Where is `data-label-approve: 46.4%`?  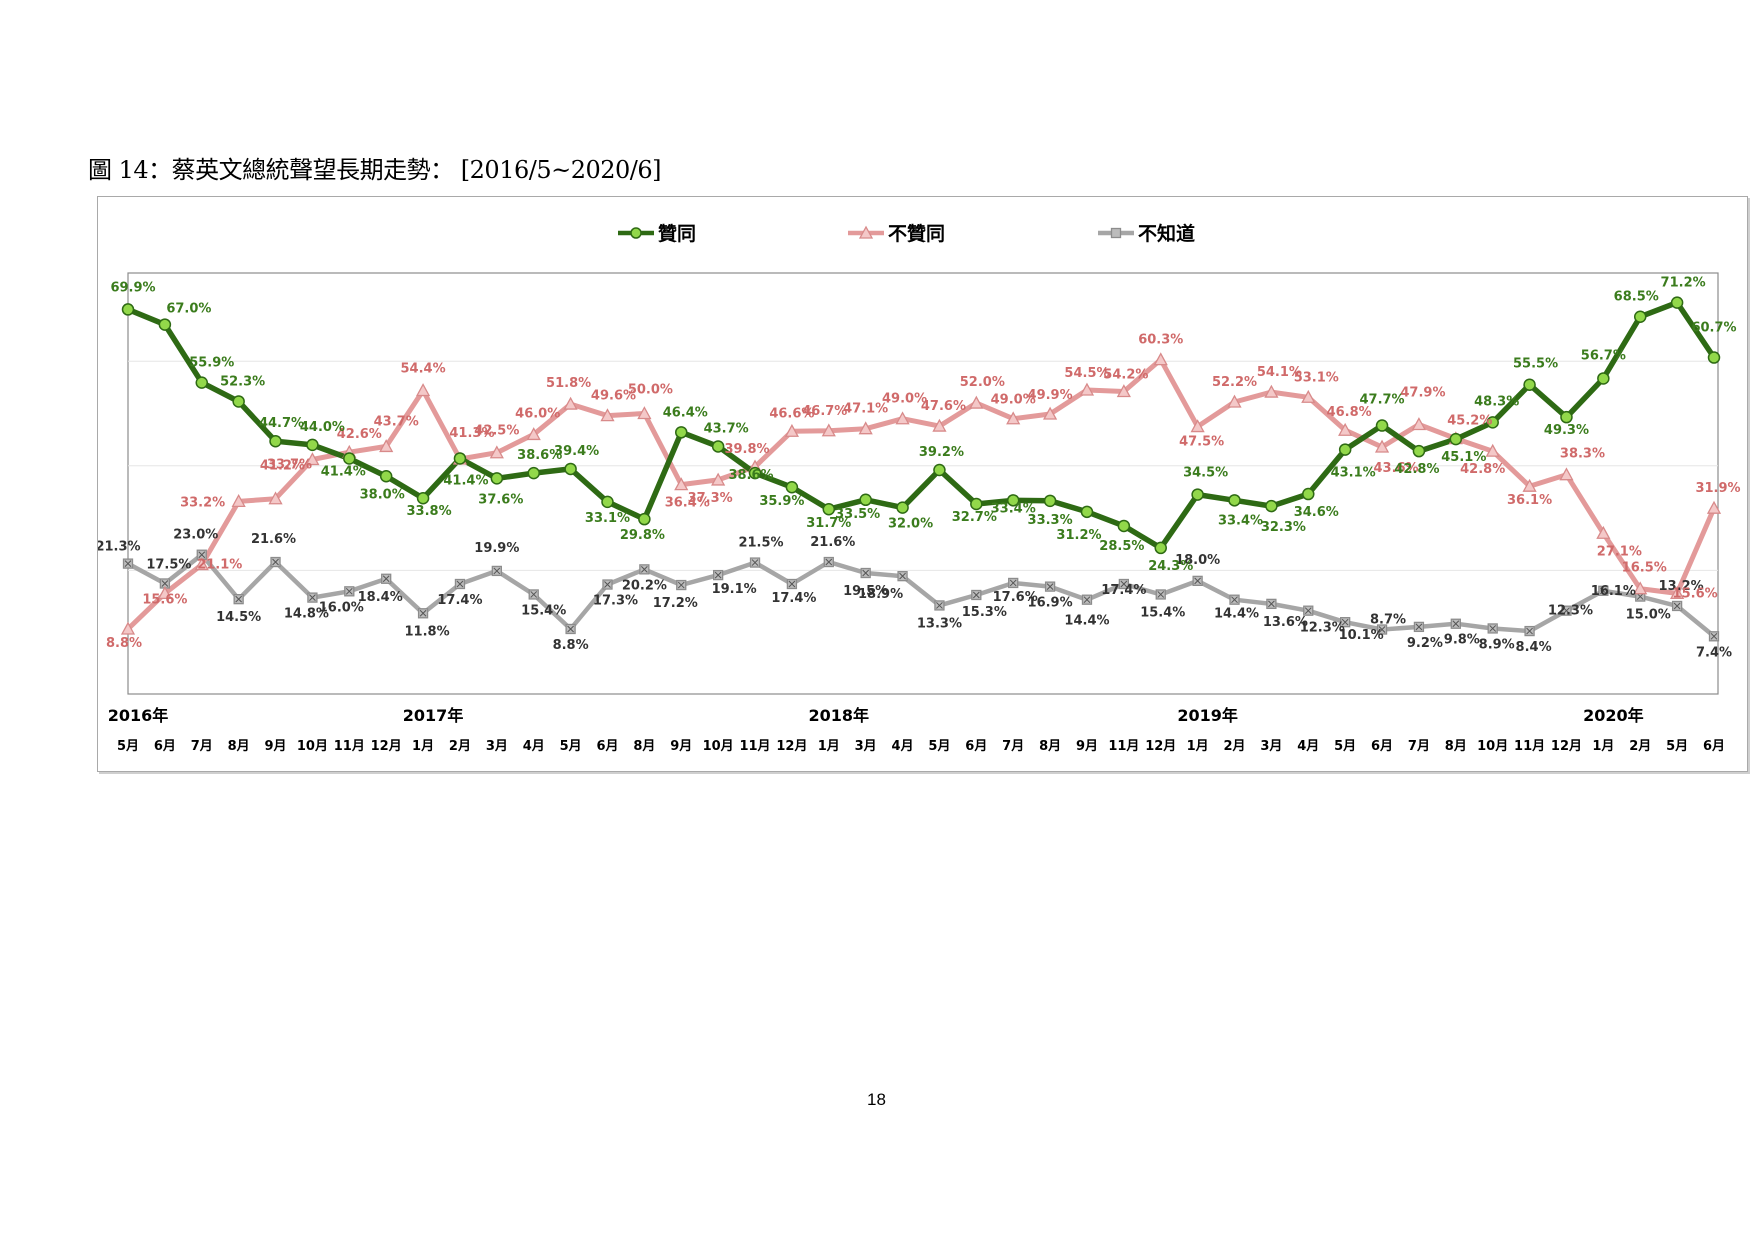
data-label-approve: 46.4% is located at coordinates (685, 412).